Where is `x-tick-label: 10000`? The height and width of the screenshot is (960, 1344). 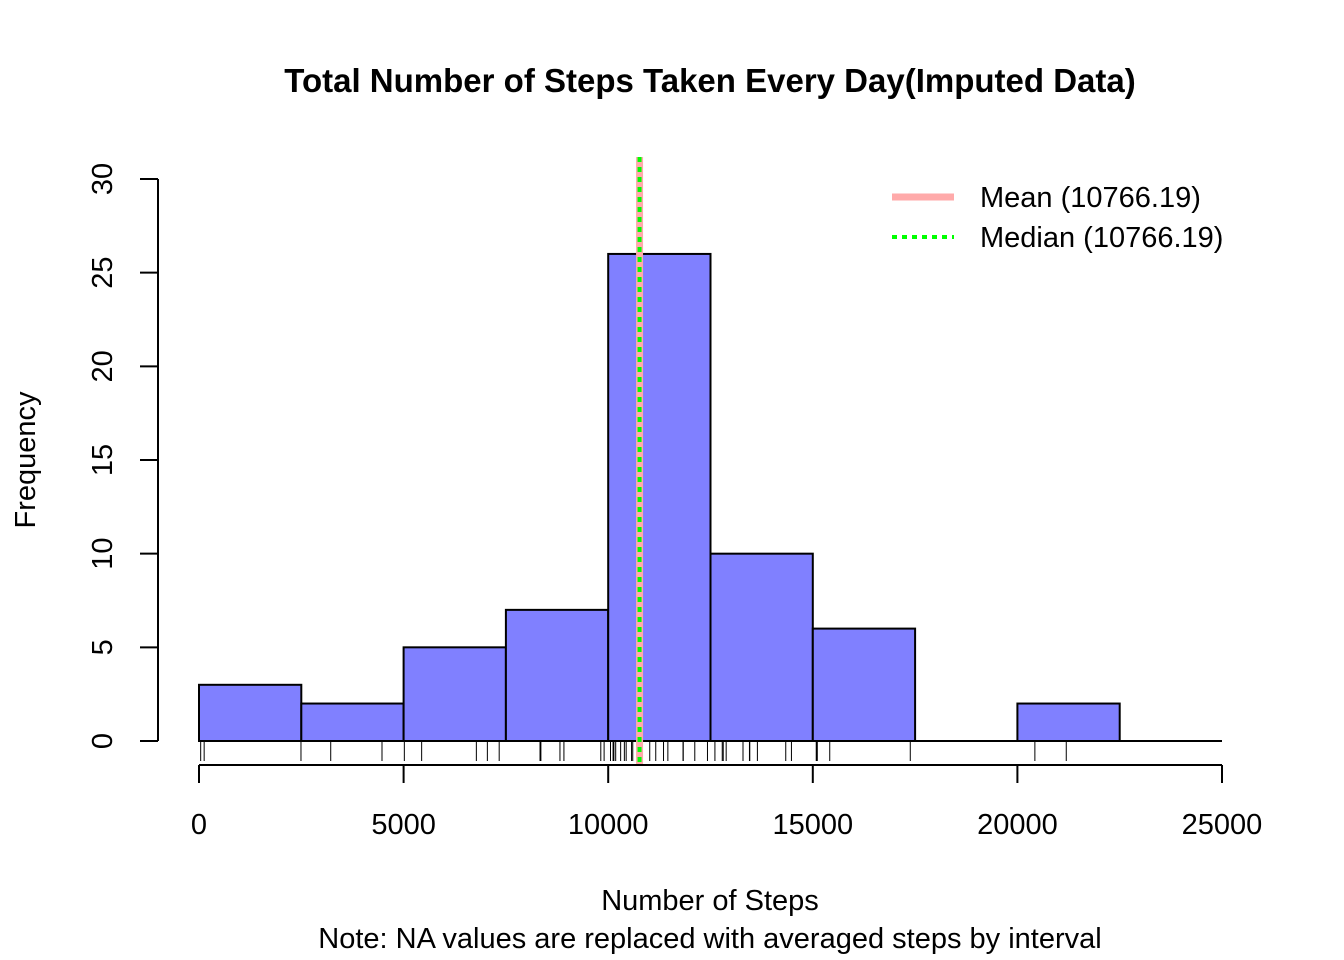
x-tick-label: 10000 is located at coordinates (608, 825).